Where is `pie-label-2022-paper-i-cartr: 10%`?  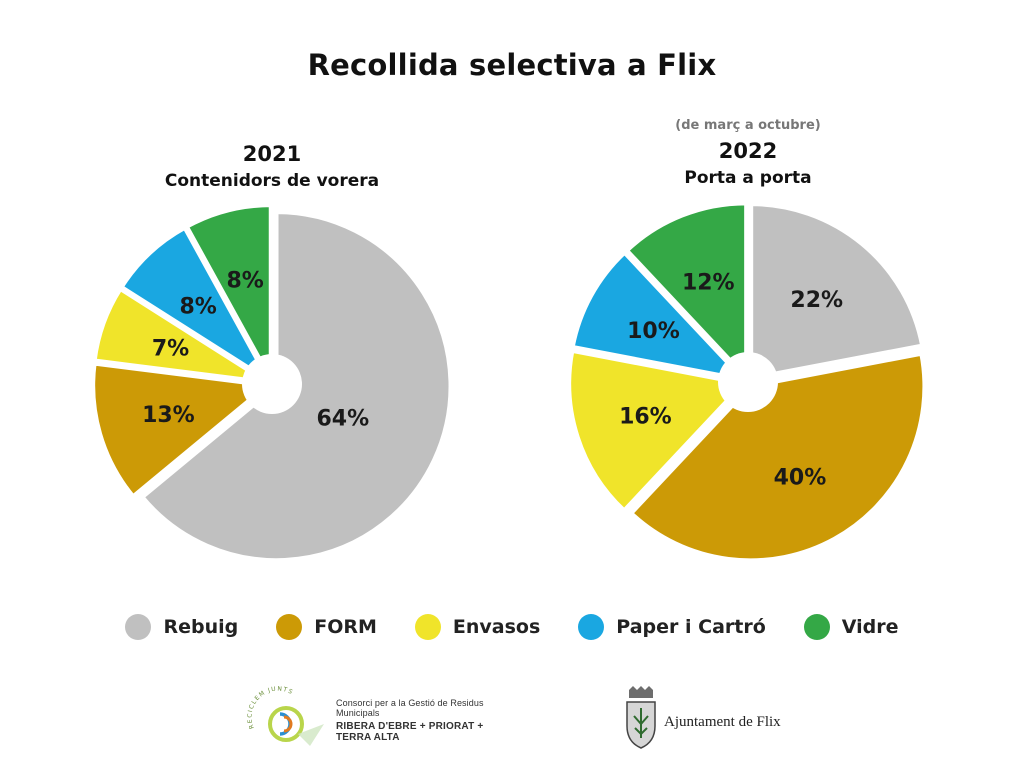 pie-label-2022-paper-i-cartr: 10% is located at coordinates (653, 331).